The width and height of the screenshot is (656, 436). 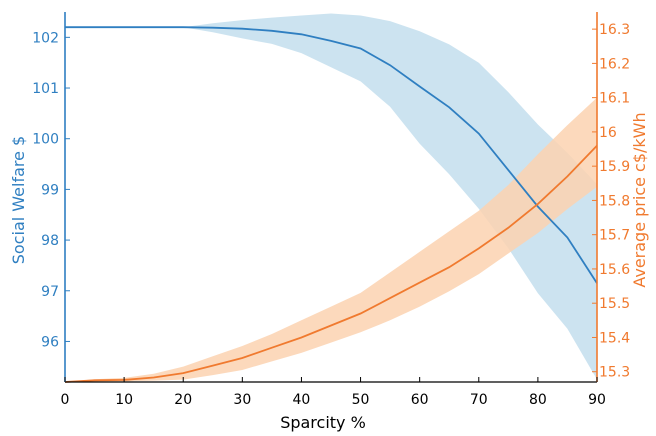 What do you see at coordinates (124, 400) in the screenshot?
I see `x-tick-label: 10` at bounding box center [124, 400].